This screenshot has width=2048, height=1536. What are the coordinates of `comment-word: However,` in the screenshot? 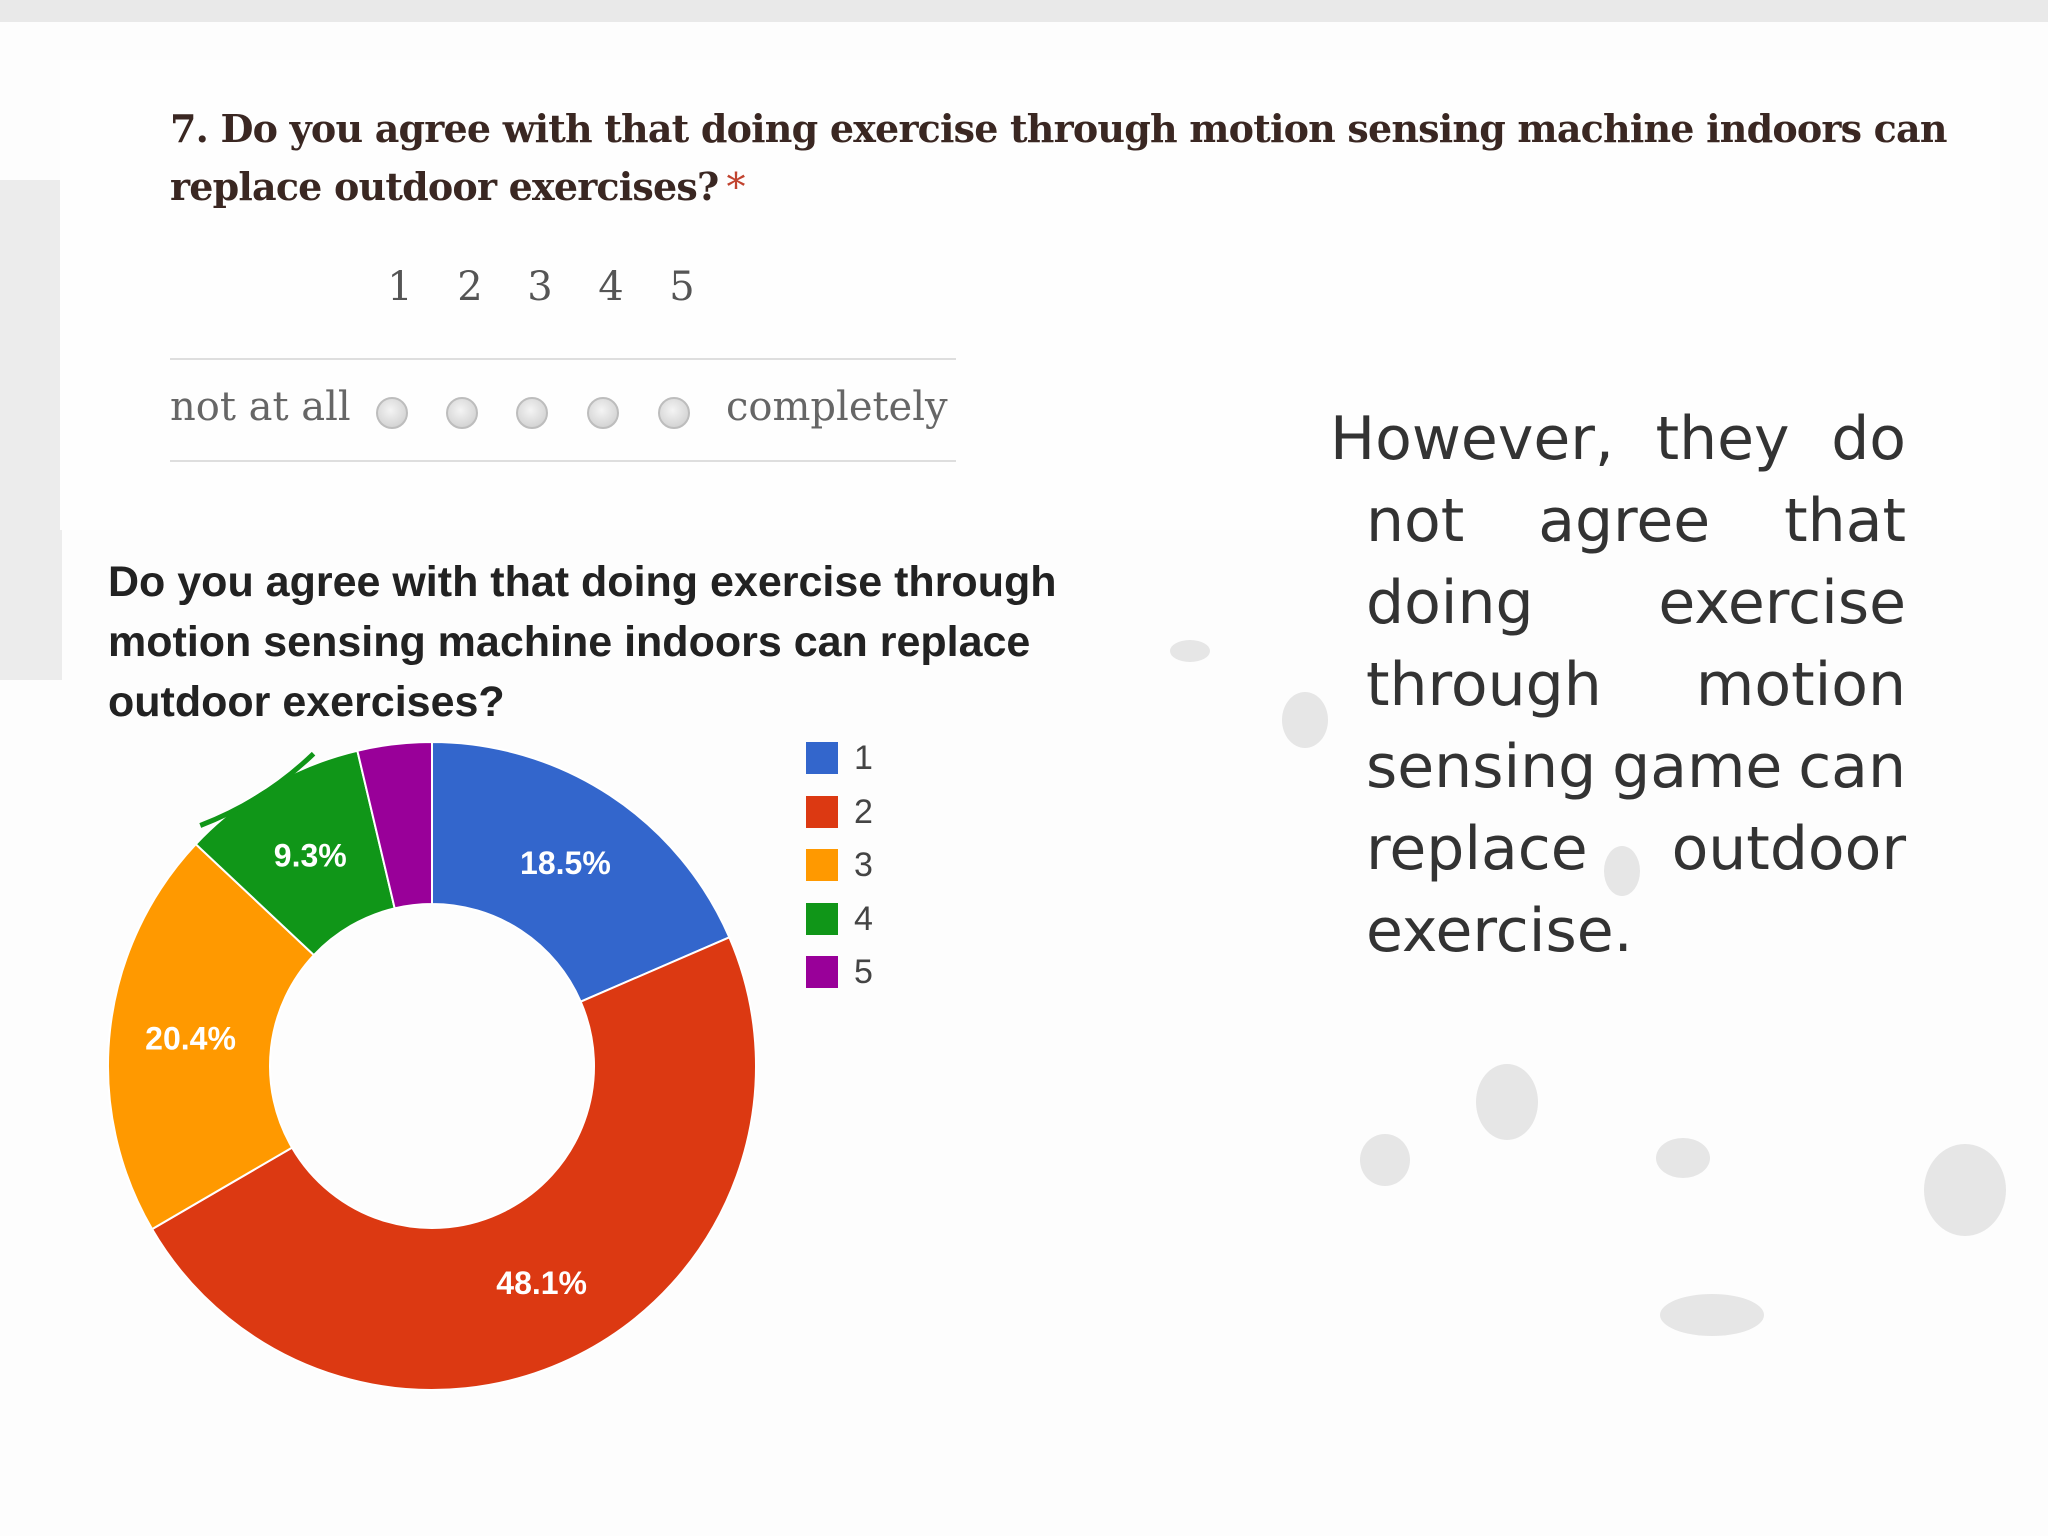 It's located at (1472, 439).